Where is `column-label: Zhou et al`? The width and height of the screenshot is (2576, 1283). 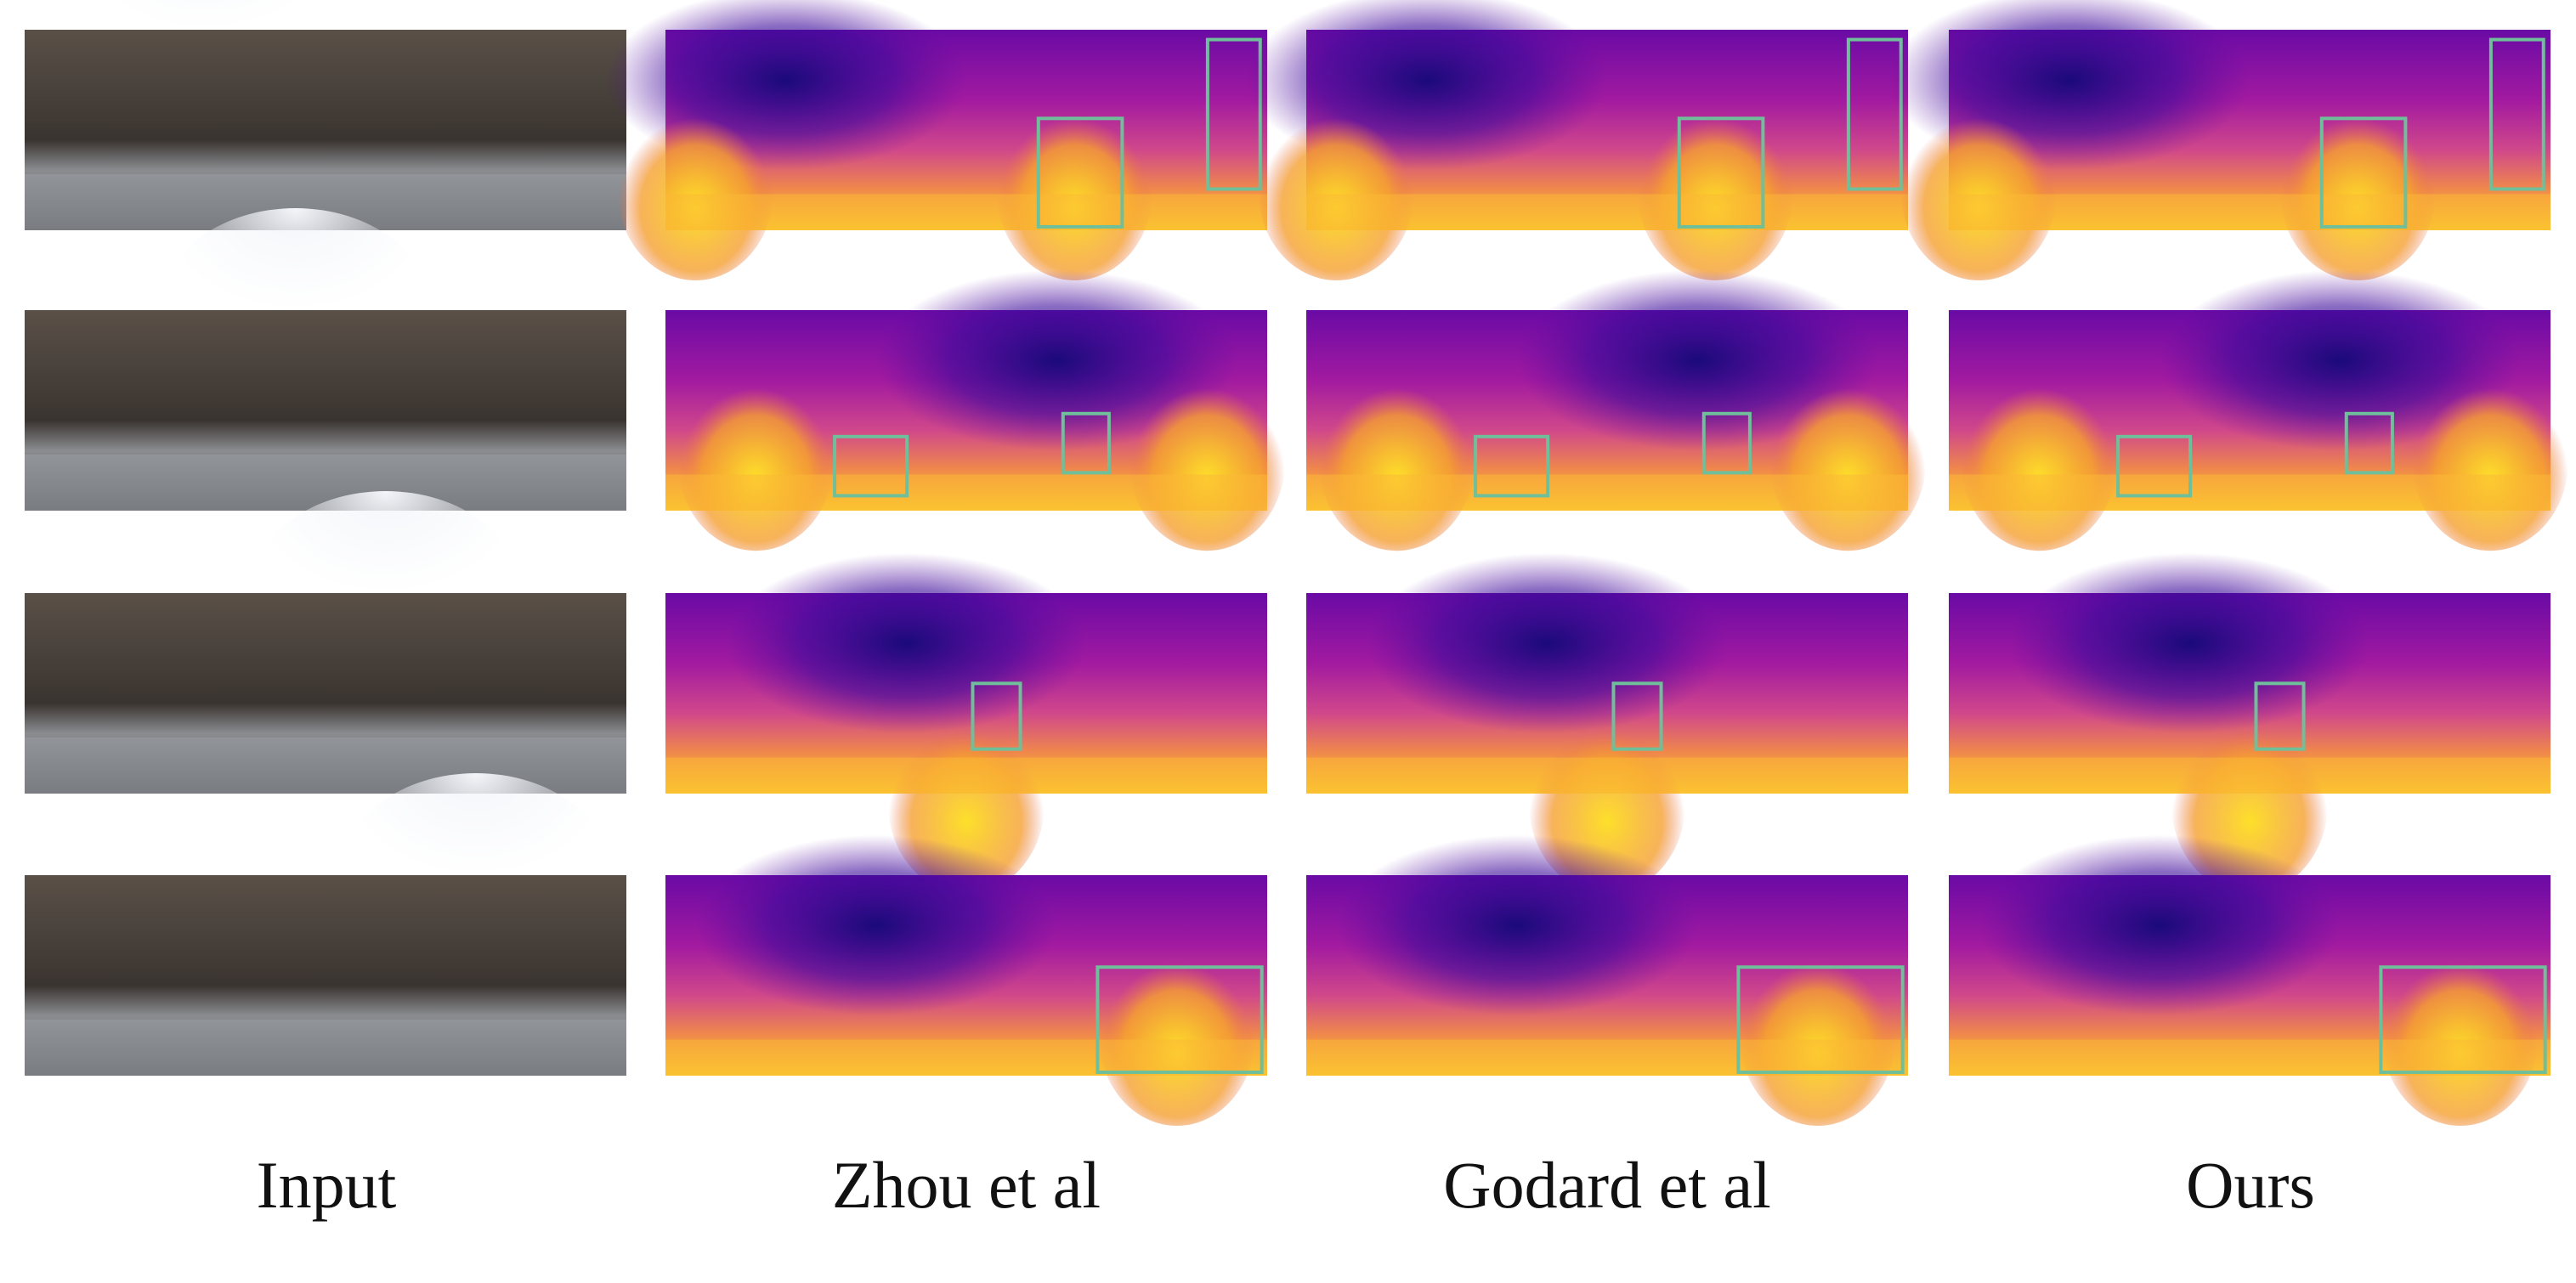 column-label: Zhou et al is located at coordinates (966, 1185).